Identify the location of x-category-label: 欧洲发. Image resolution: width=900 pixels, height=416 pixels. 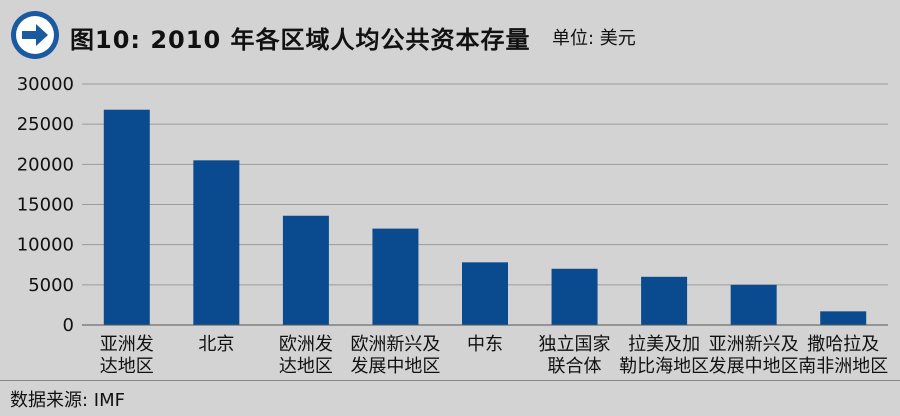
(306, 344).